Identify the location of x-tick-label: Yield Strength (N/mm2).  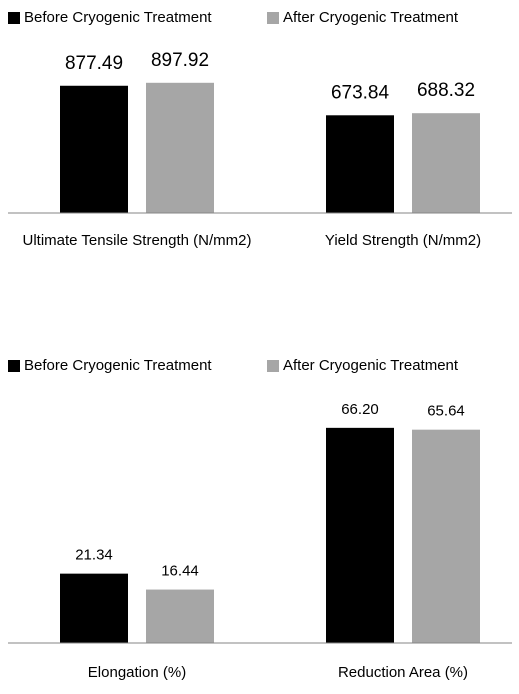
(403, 240).